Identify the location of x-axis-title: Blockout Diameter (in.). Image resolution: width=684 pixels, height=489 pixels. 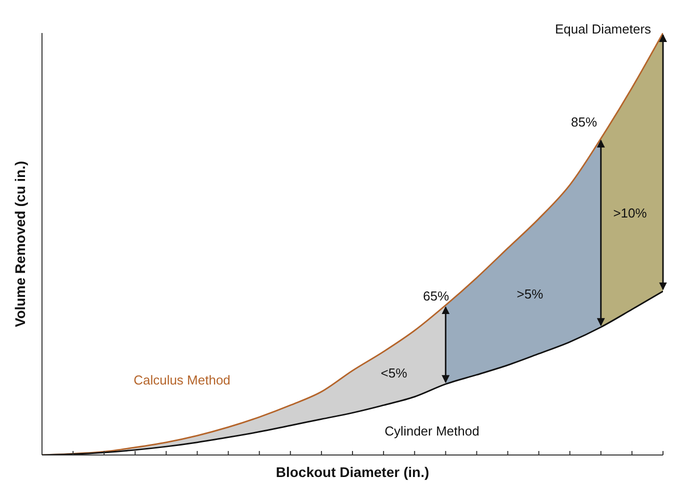
(353, 472).